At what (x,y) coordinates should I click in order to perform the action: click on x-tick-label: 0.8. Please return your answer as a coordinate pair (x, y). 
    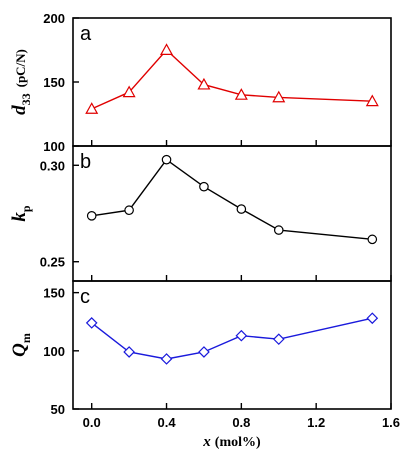
    Looking at the image, I should click on (241, 422).